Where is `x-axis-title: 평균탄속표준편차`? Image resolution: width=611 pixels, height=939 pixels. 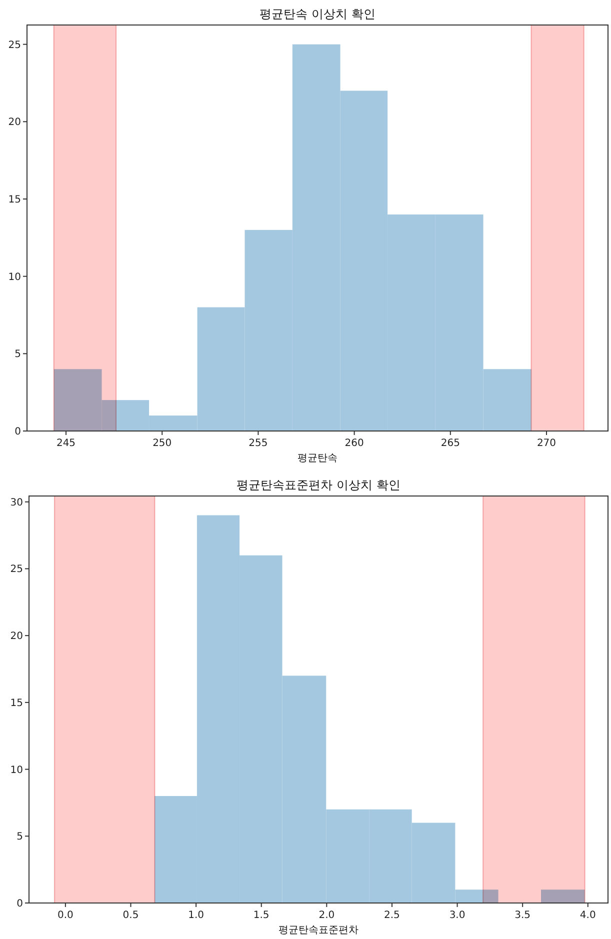 x-axis-title: 평균탄속표준편차 is located at coordinates (318, 930).